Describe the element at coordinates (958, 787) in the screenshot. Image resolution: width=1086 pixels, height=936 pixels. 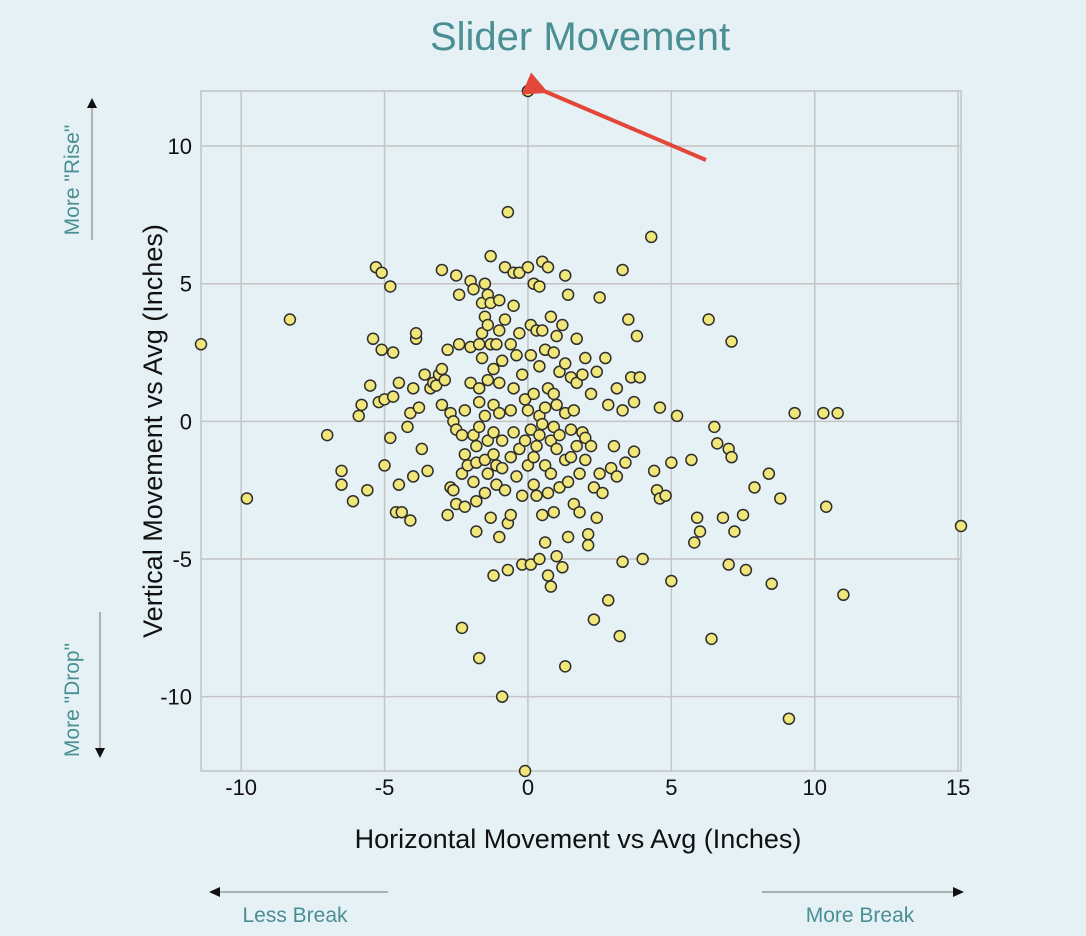
I see `x-tick-label: 15` at that location.